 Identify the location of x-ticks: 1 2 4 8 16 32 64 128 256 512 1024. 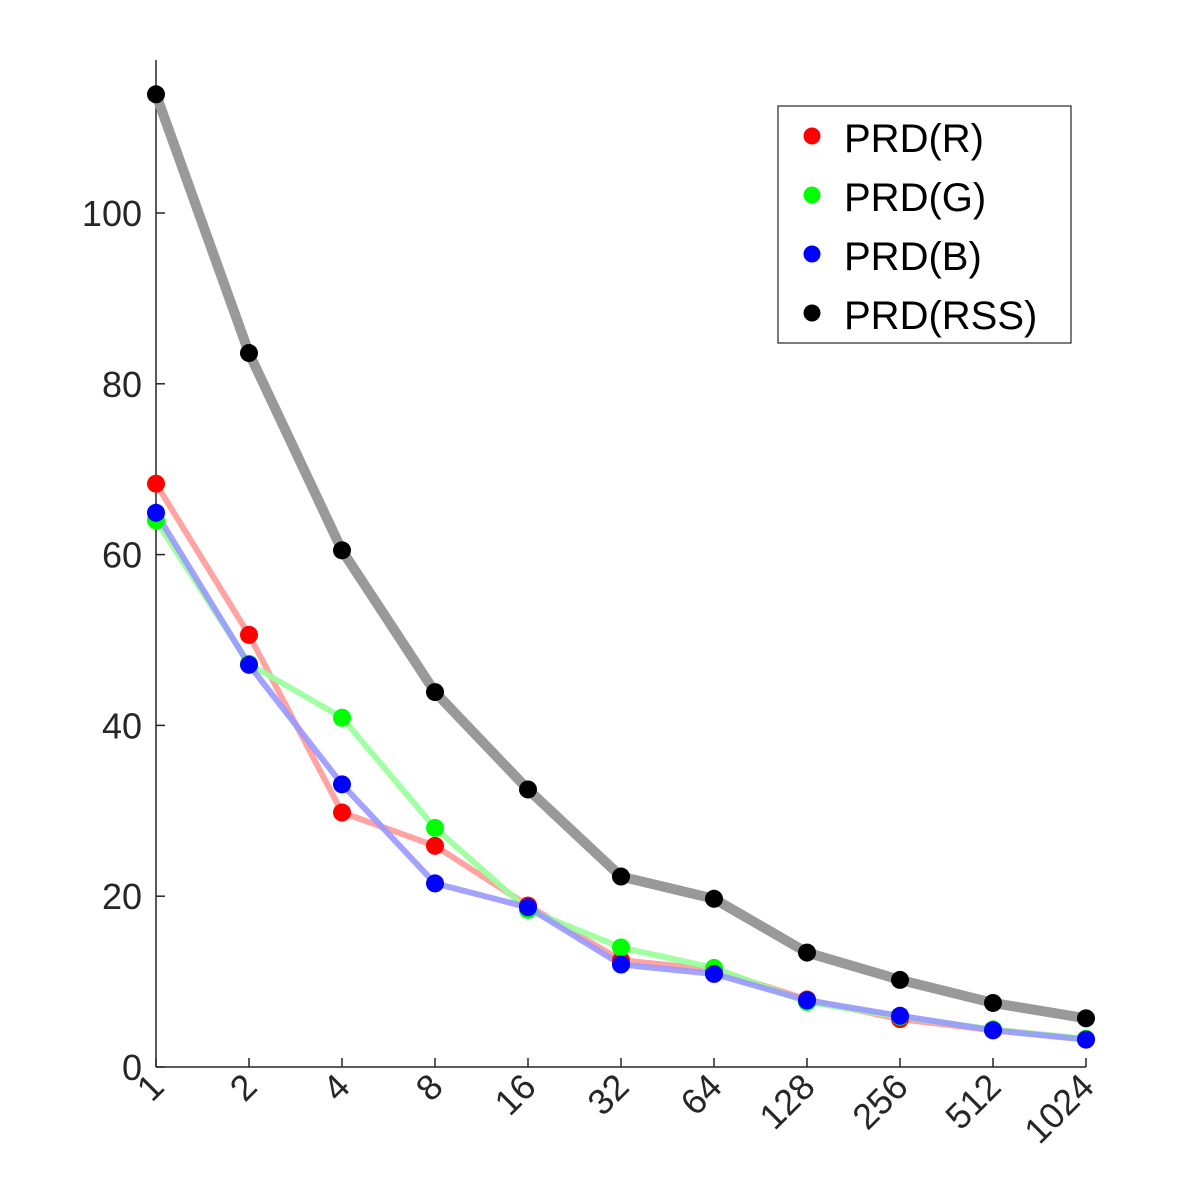
(615, 1104).